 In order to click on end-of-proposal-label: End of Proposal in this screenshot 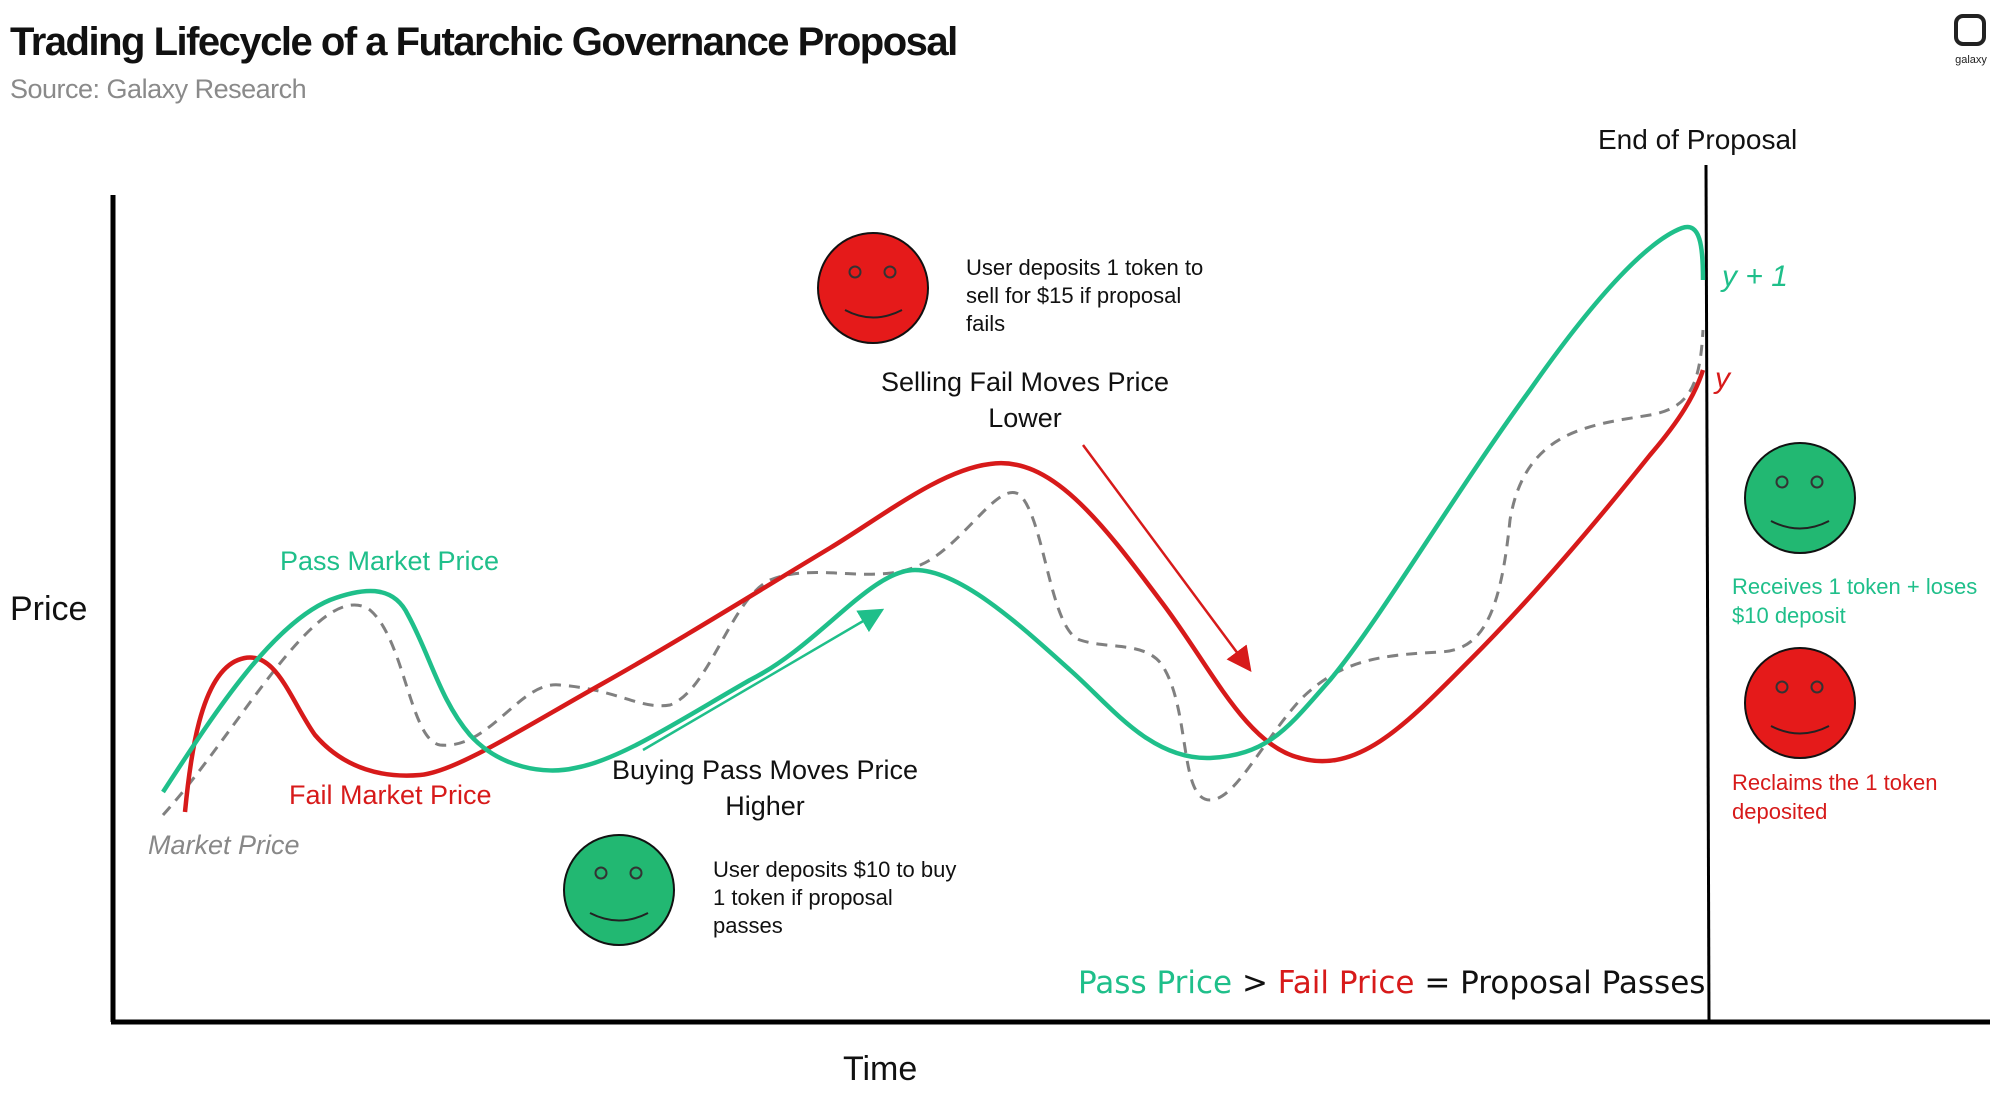, I will do `click(1698, 139)`.